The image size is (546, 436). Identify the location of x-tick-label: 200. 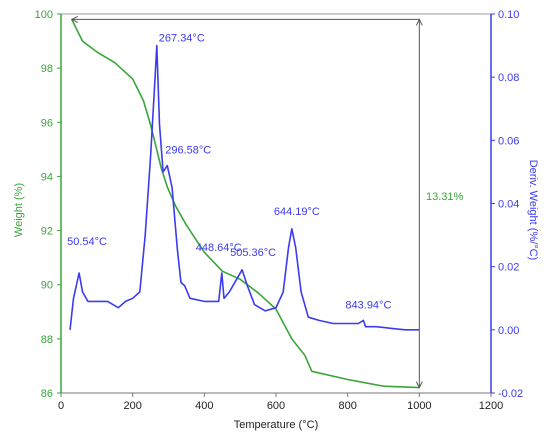
(132, 406).